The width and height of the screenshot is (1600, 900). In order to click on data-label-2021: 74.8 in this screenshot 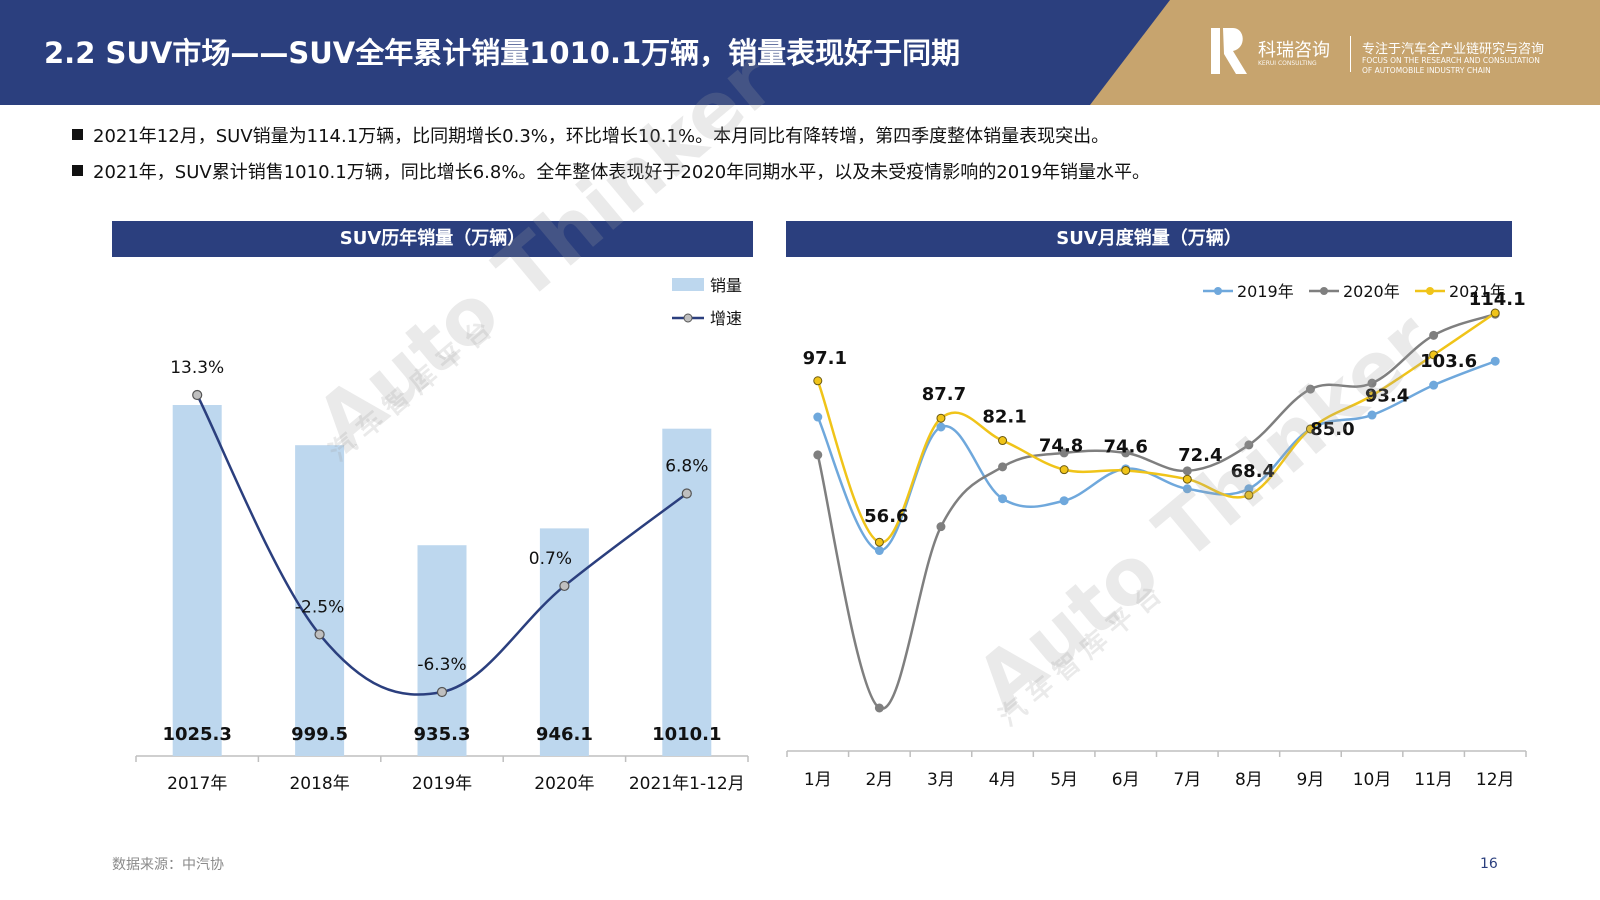, I will do `click(1061, 446)`.